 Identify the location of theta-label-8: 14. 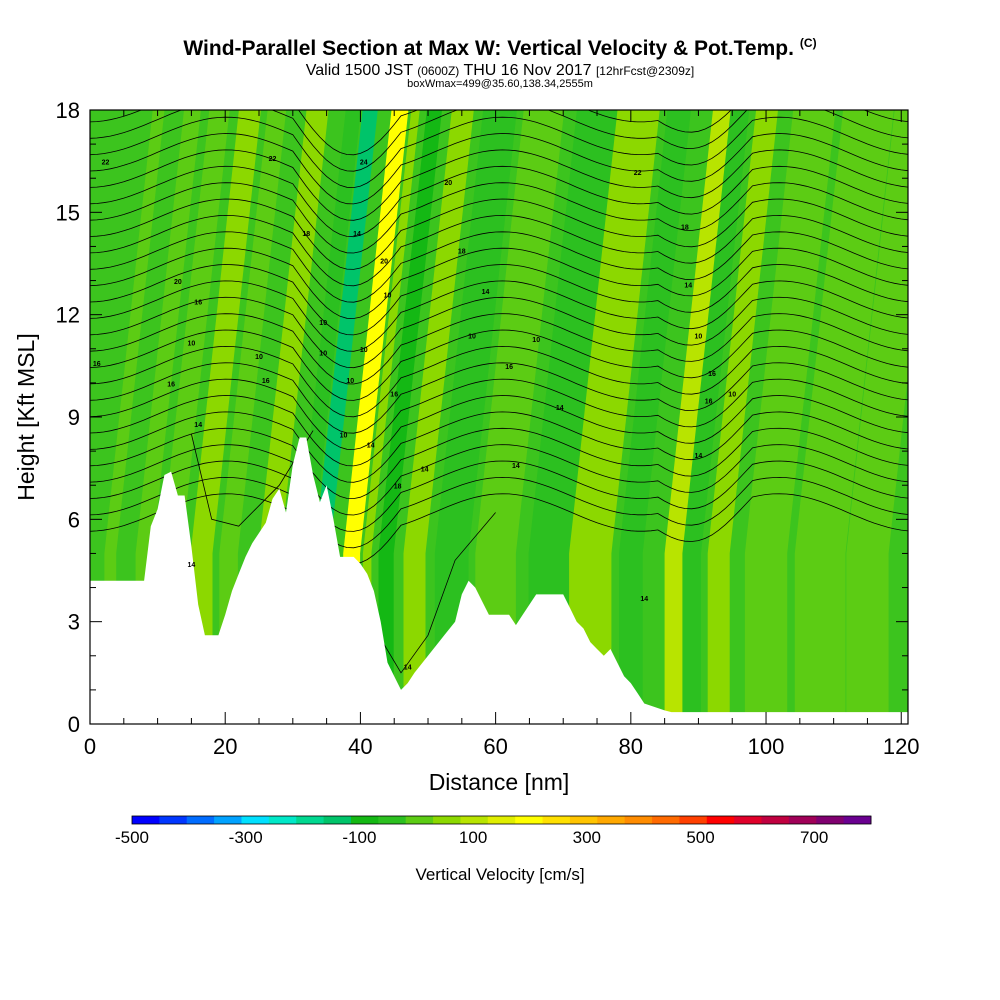
(357, 234).